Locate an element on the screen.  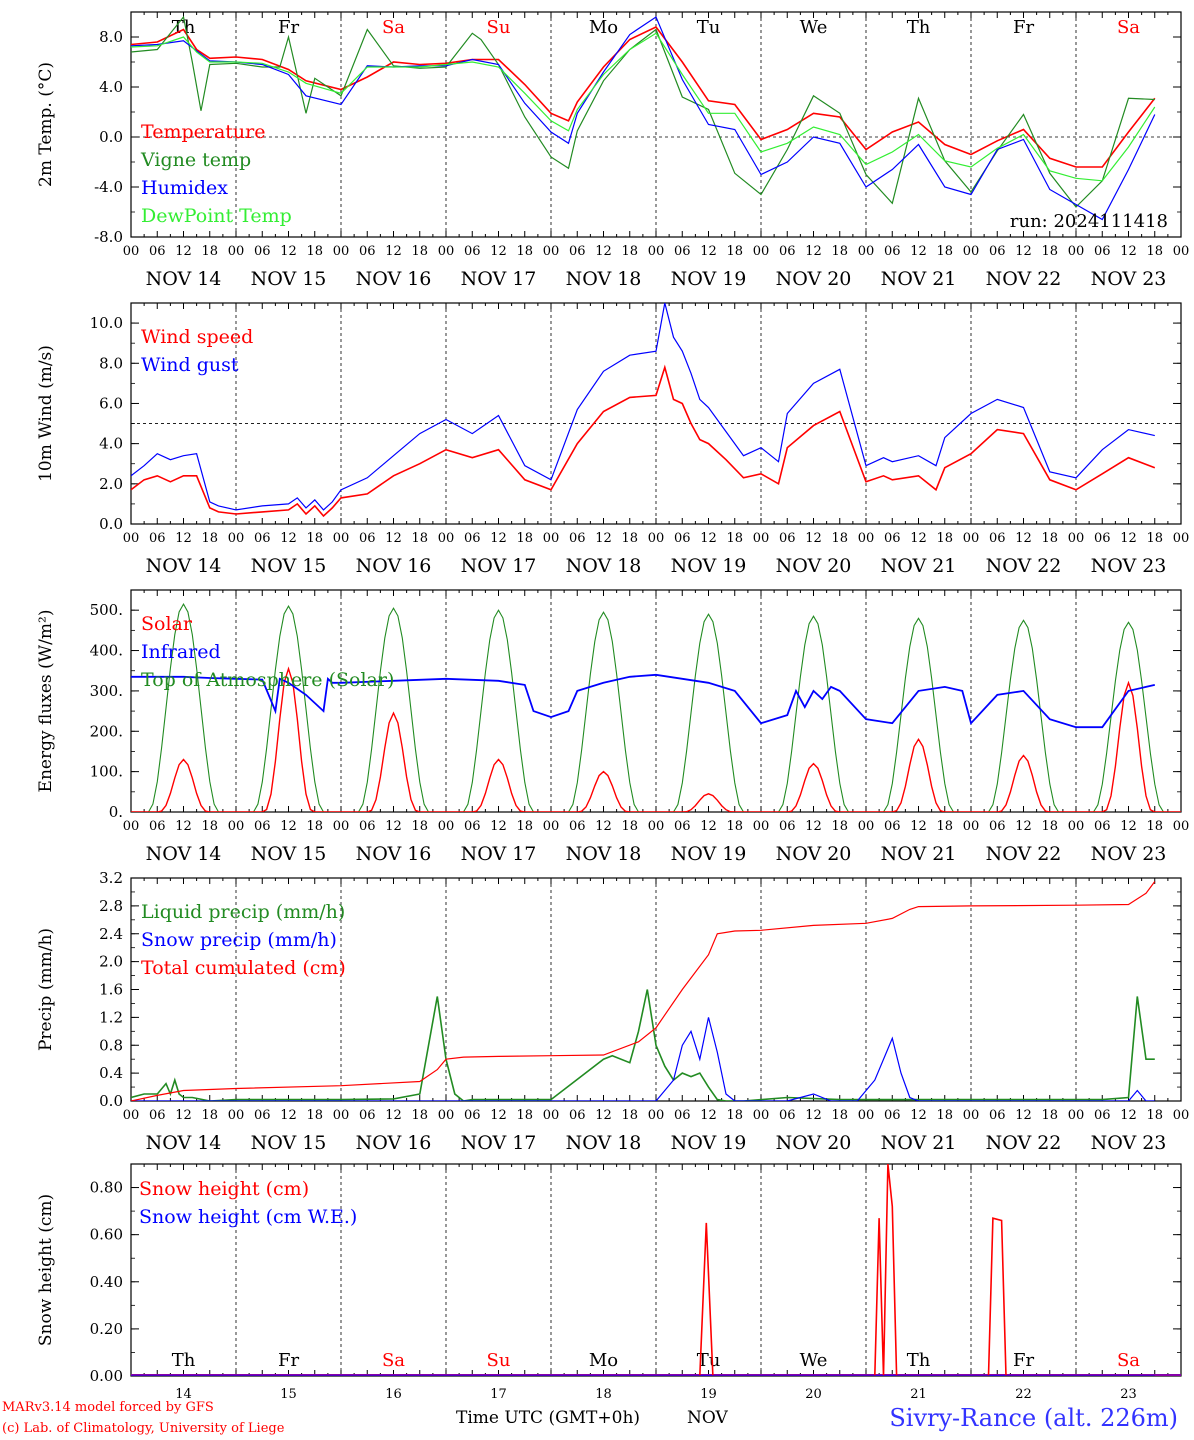
y-axis-label: Snow height (cm) is located at coordinates (46, 1270).